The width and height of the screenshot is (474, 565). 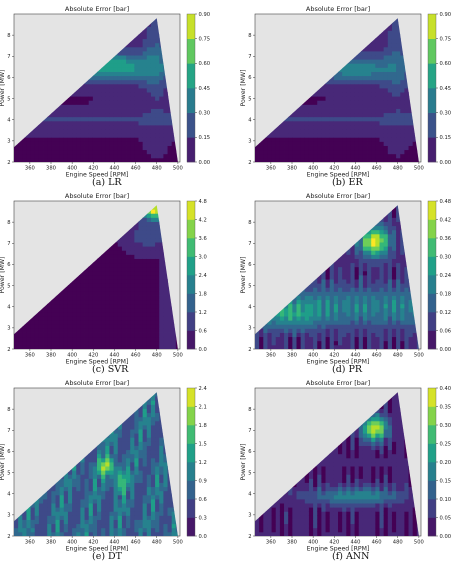 I want to click on x-axis-label: Engine Speed [RPM], so click(x=97, y=175).